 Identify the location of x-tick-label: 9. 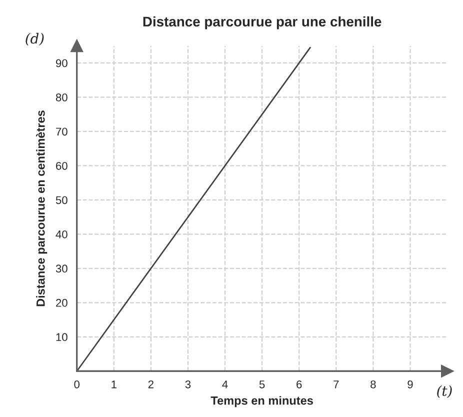
(410, 384).